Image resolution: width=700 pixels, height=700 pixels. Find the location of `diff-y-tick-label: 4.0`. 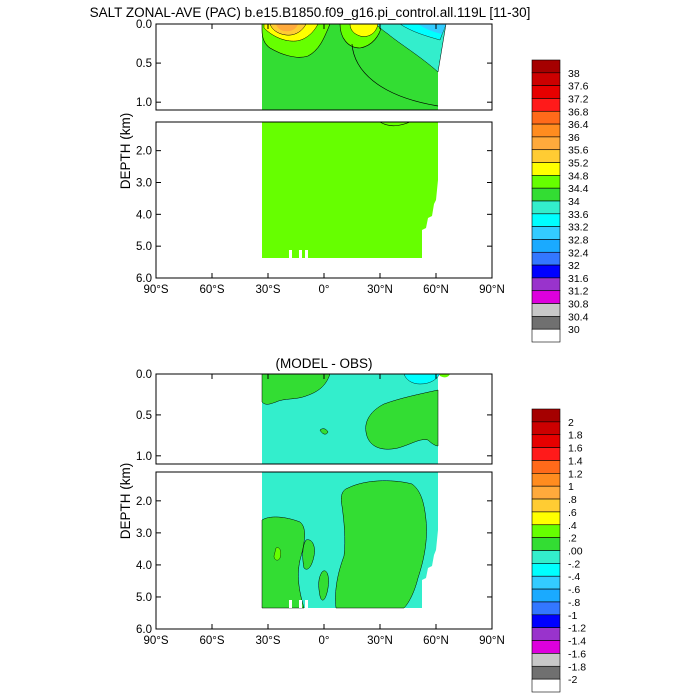

diff-y-tick-label: 4.0 is located at coordinates (144, 566).